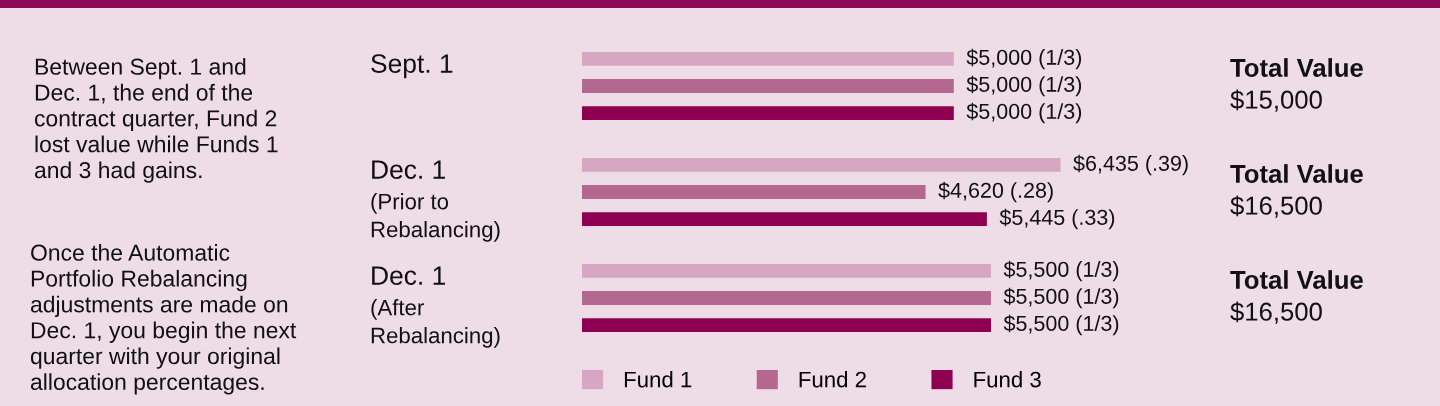  Describe the element at coordinates (658, 379) in the screenshot. I see `legend-label: Fund 1` at that location.